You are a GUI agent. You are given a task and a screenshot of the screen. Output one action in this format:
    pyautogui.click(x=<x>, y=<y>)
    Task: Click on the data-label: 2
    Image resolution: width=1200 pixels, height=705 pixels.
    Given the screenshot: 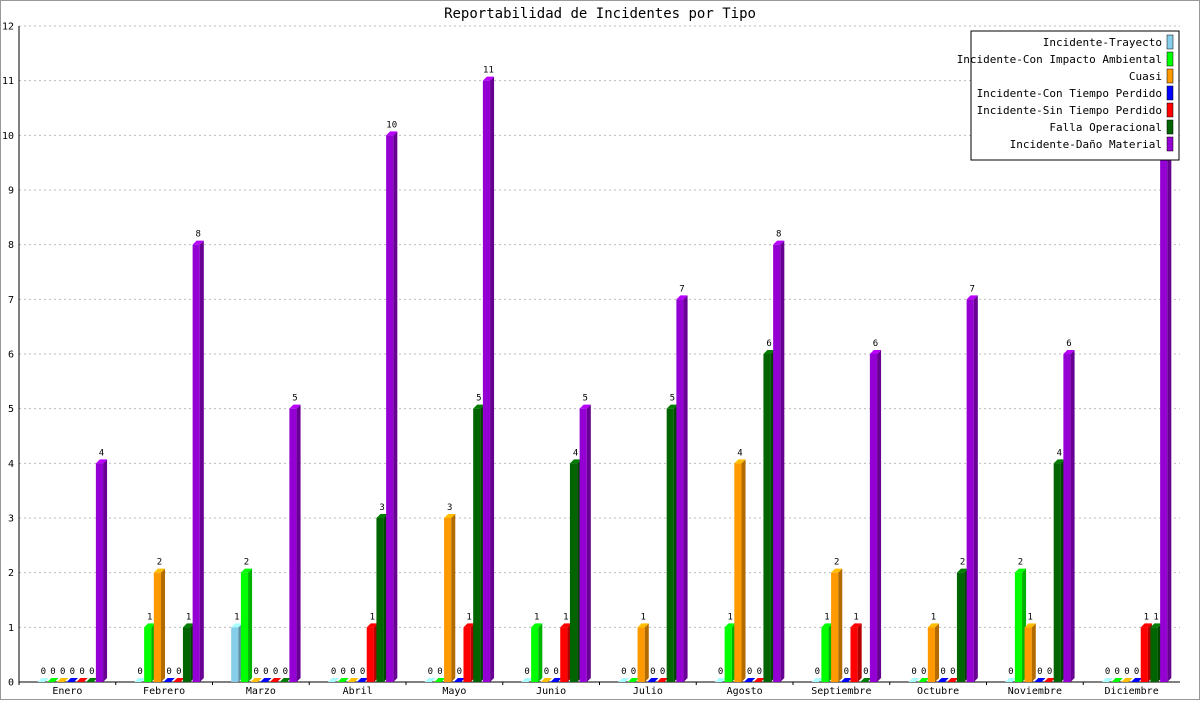 What is the action you would take?
    pyautogui.click(x=246, y=563)
    